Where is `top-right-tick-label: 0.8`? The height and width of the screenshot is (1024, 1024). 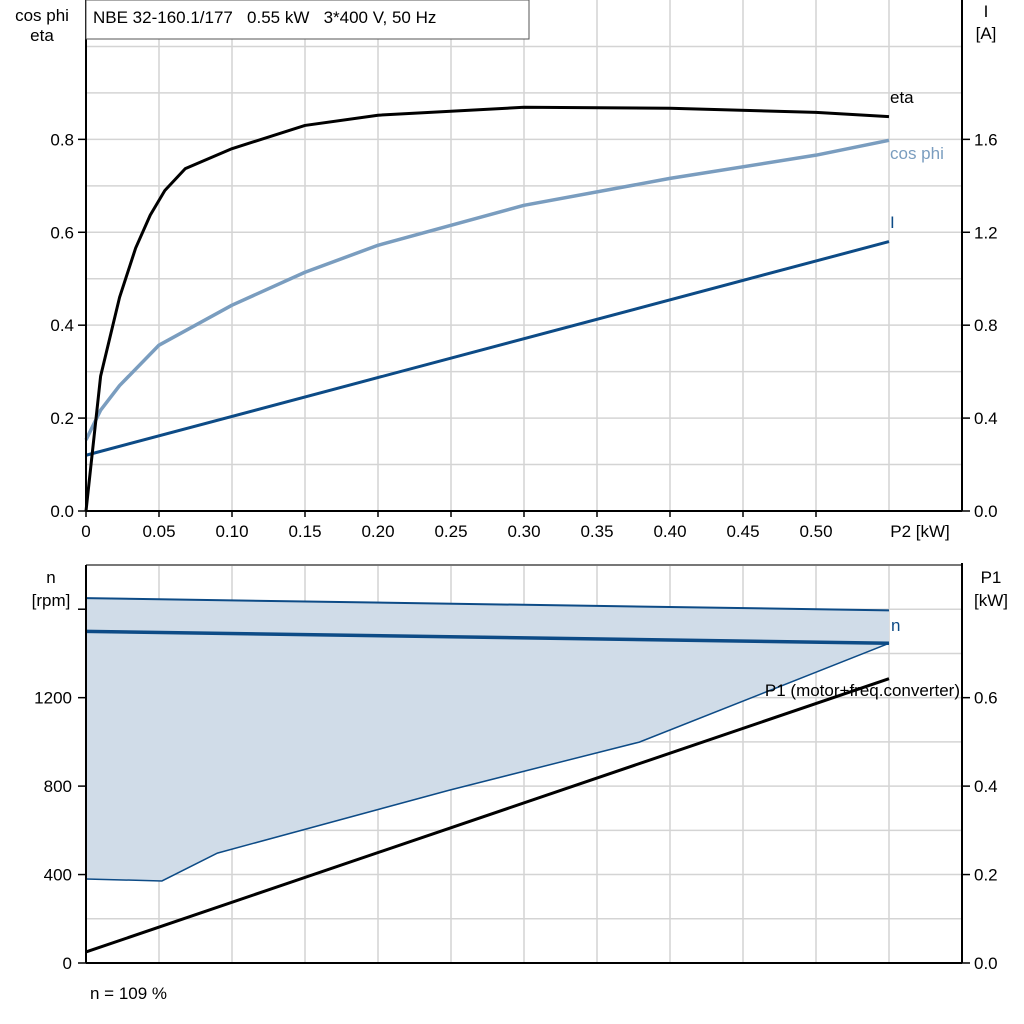 top-right-tick-label: 0.8 is located at coordinates (986, 325).